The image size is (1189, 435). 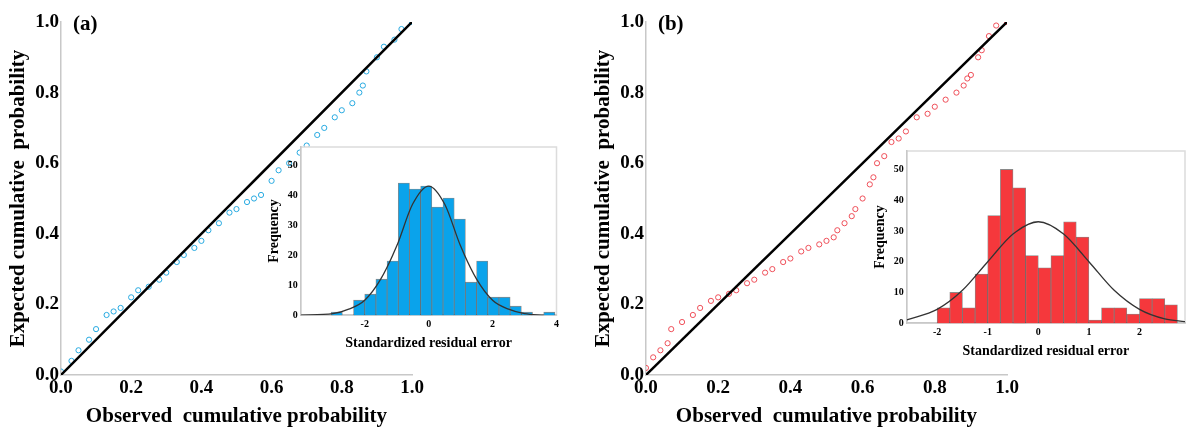 I want to click on x-tick-label: -1, so click(x=987, y=331).